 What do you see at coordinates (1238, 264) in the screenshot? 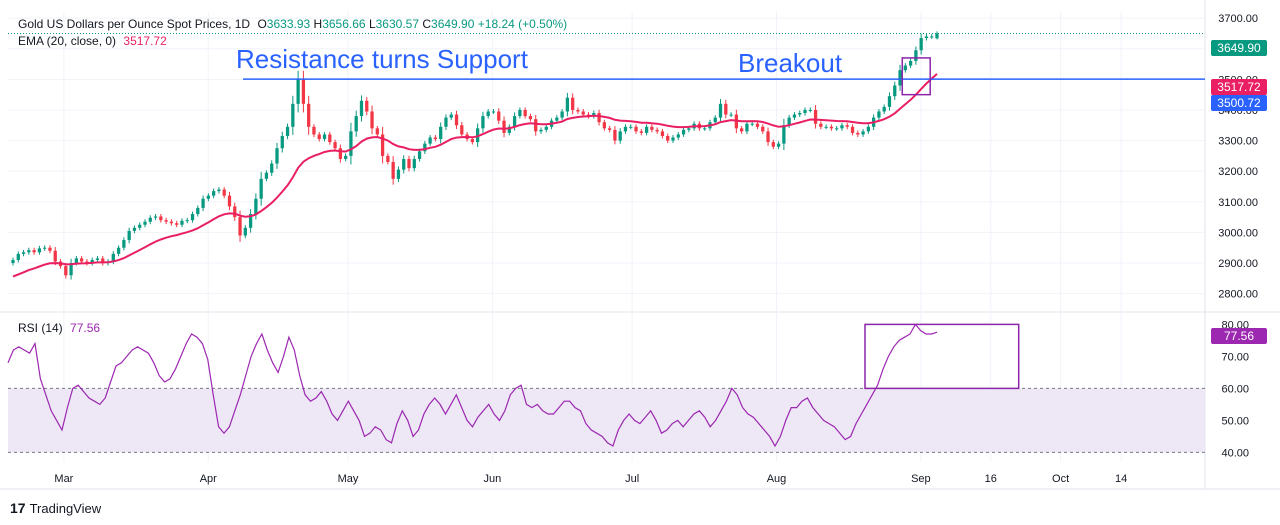
I see `price-tick-label: 2900.00` at bounding box center [1238, 264].